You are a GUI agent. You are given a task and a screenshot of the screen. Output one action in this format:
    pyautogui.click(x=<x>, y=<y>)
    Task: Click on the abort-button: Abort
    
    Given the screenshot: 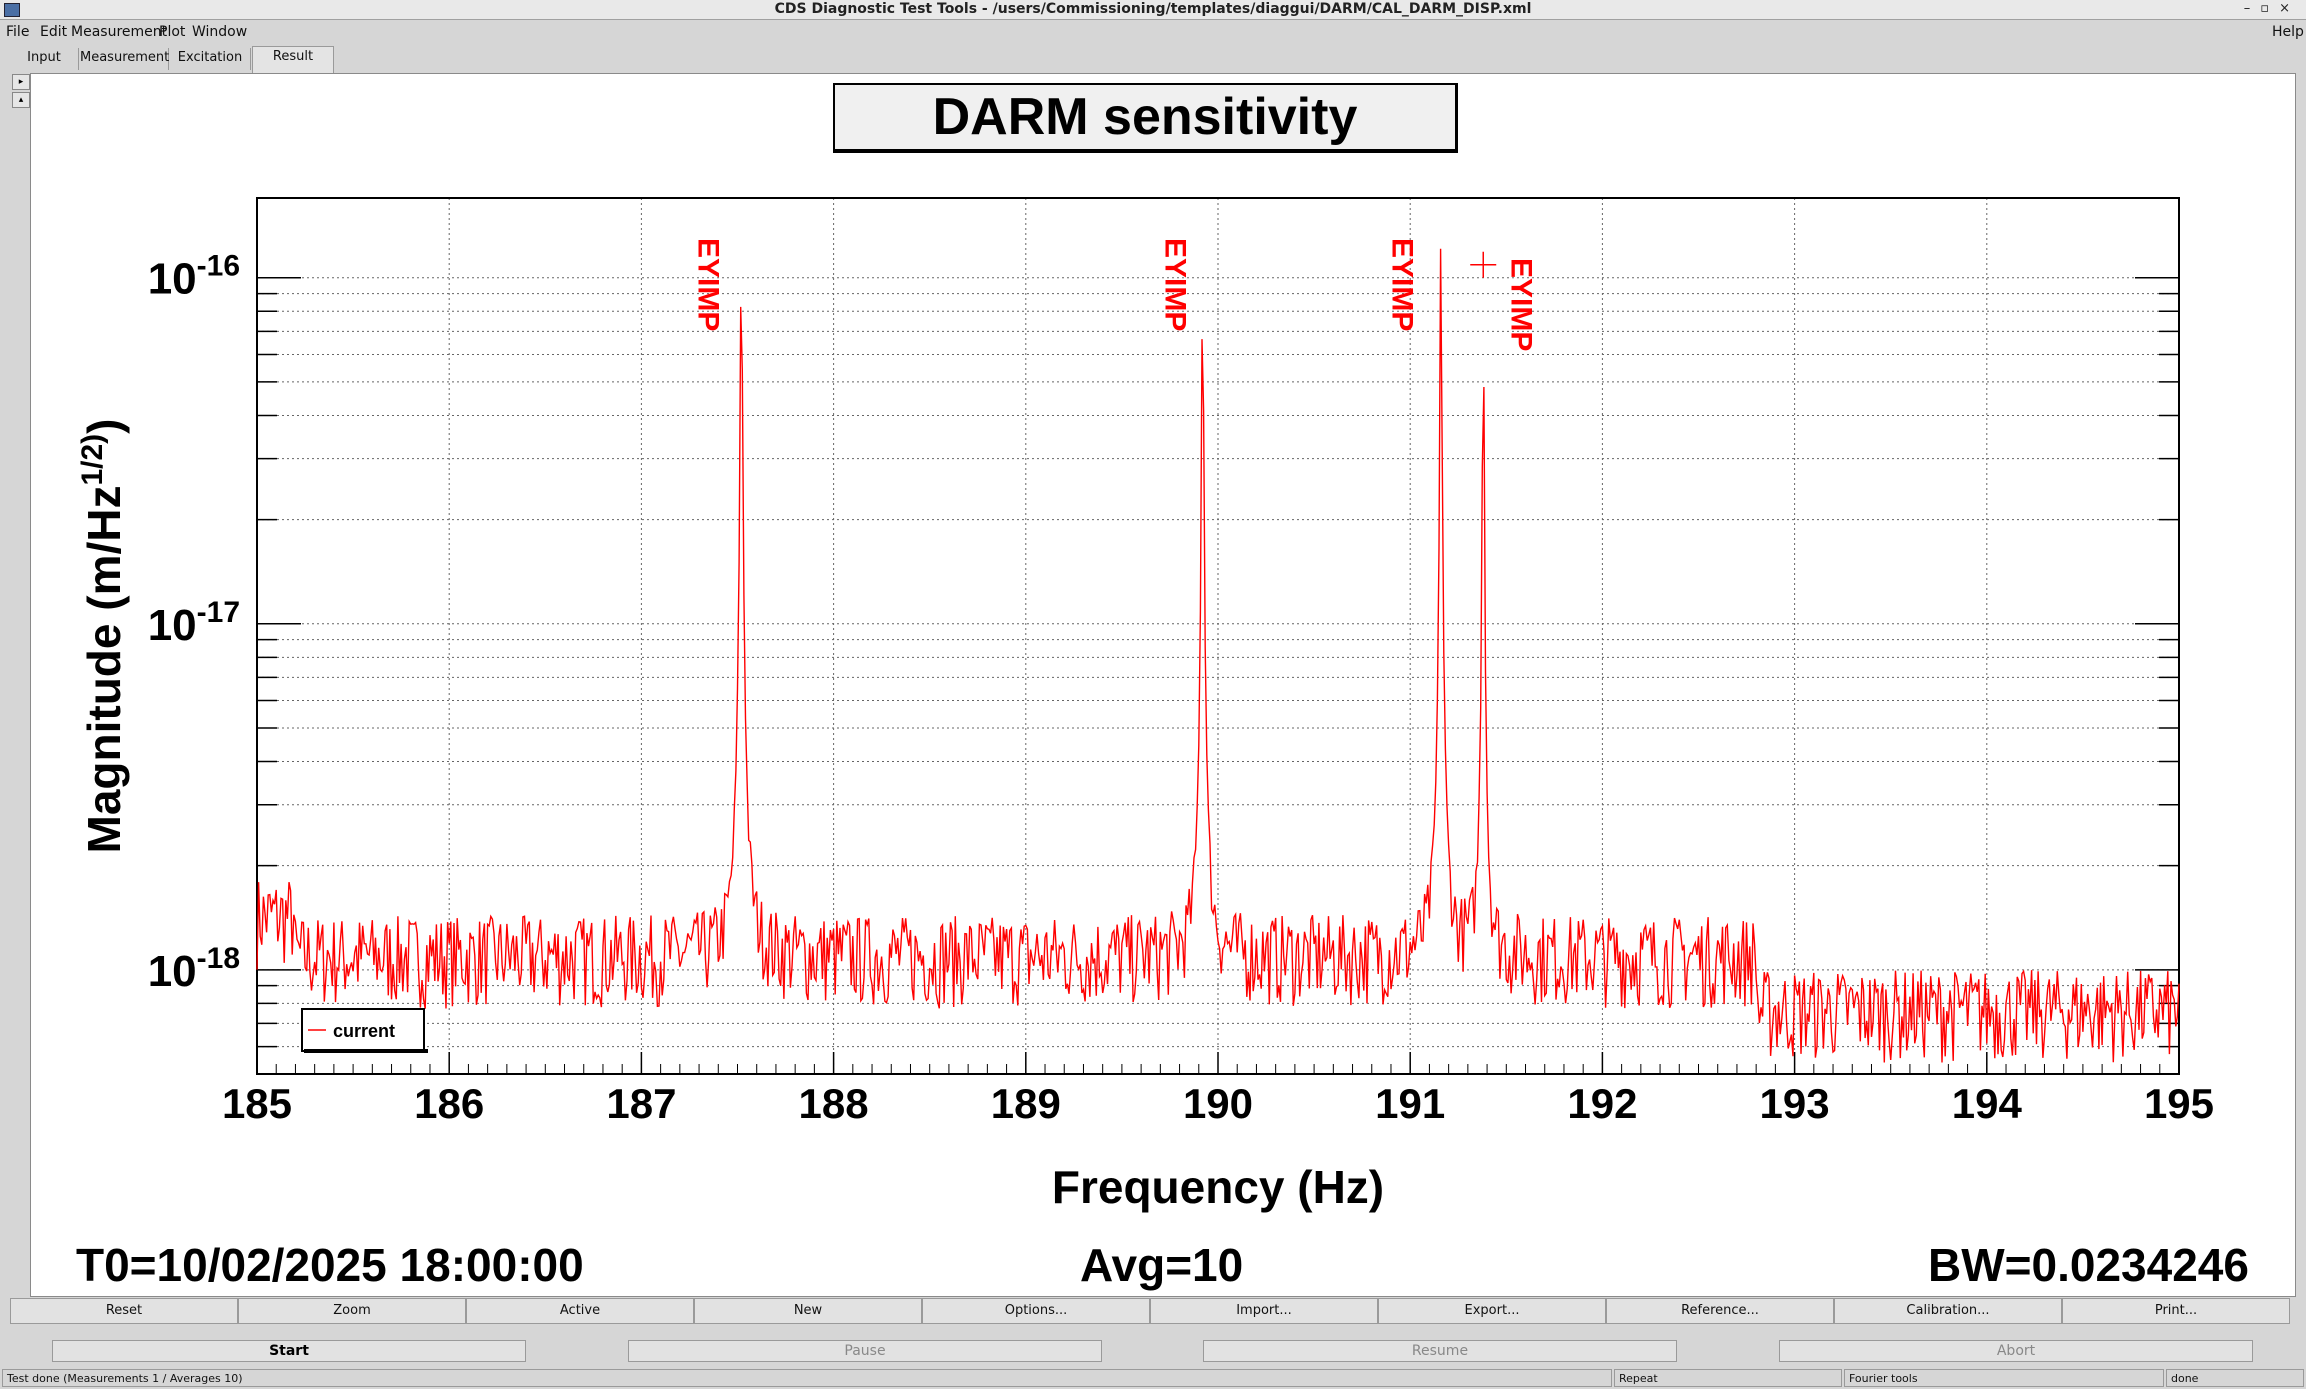 What is the action you would take?
    pyautogui.click(x=2016, y=1351)
    